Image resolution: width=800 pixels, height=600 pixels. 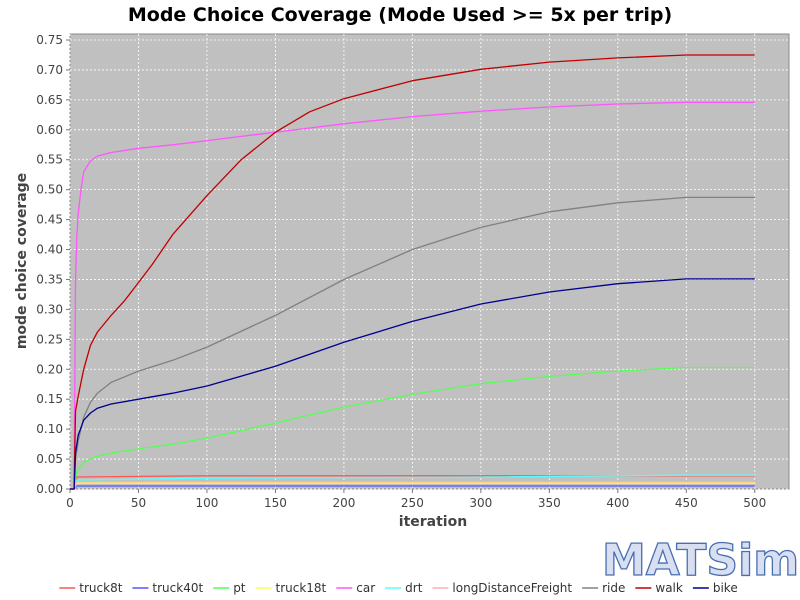 What do you see at coordinates (49, 250) in the screenshot?
I see `y-tick-label: 0.40` at bounding box center [49, 250].